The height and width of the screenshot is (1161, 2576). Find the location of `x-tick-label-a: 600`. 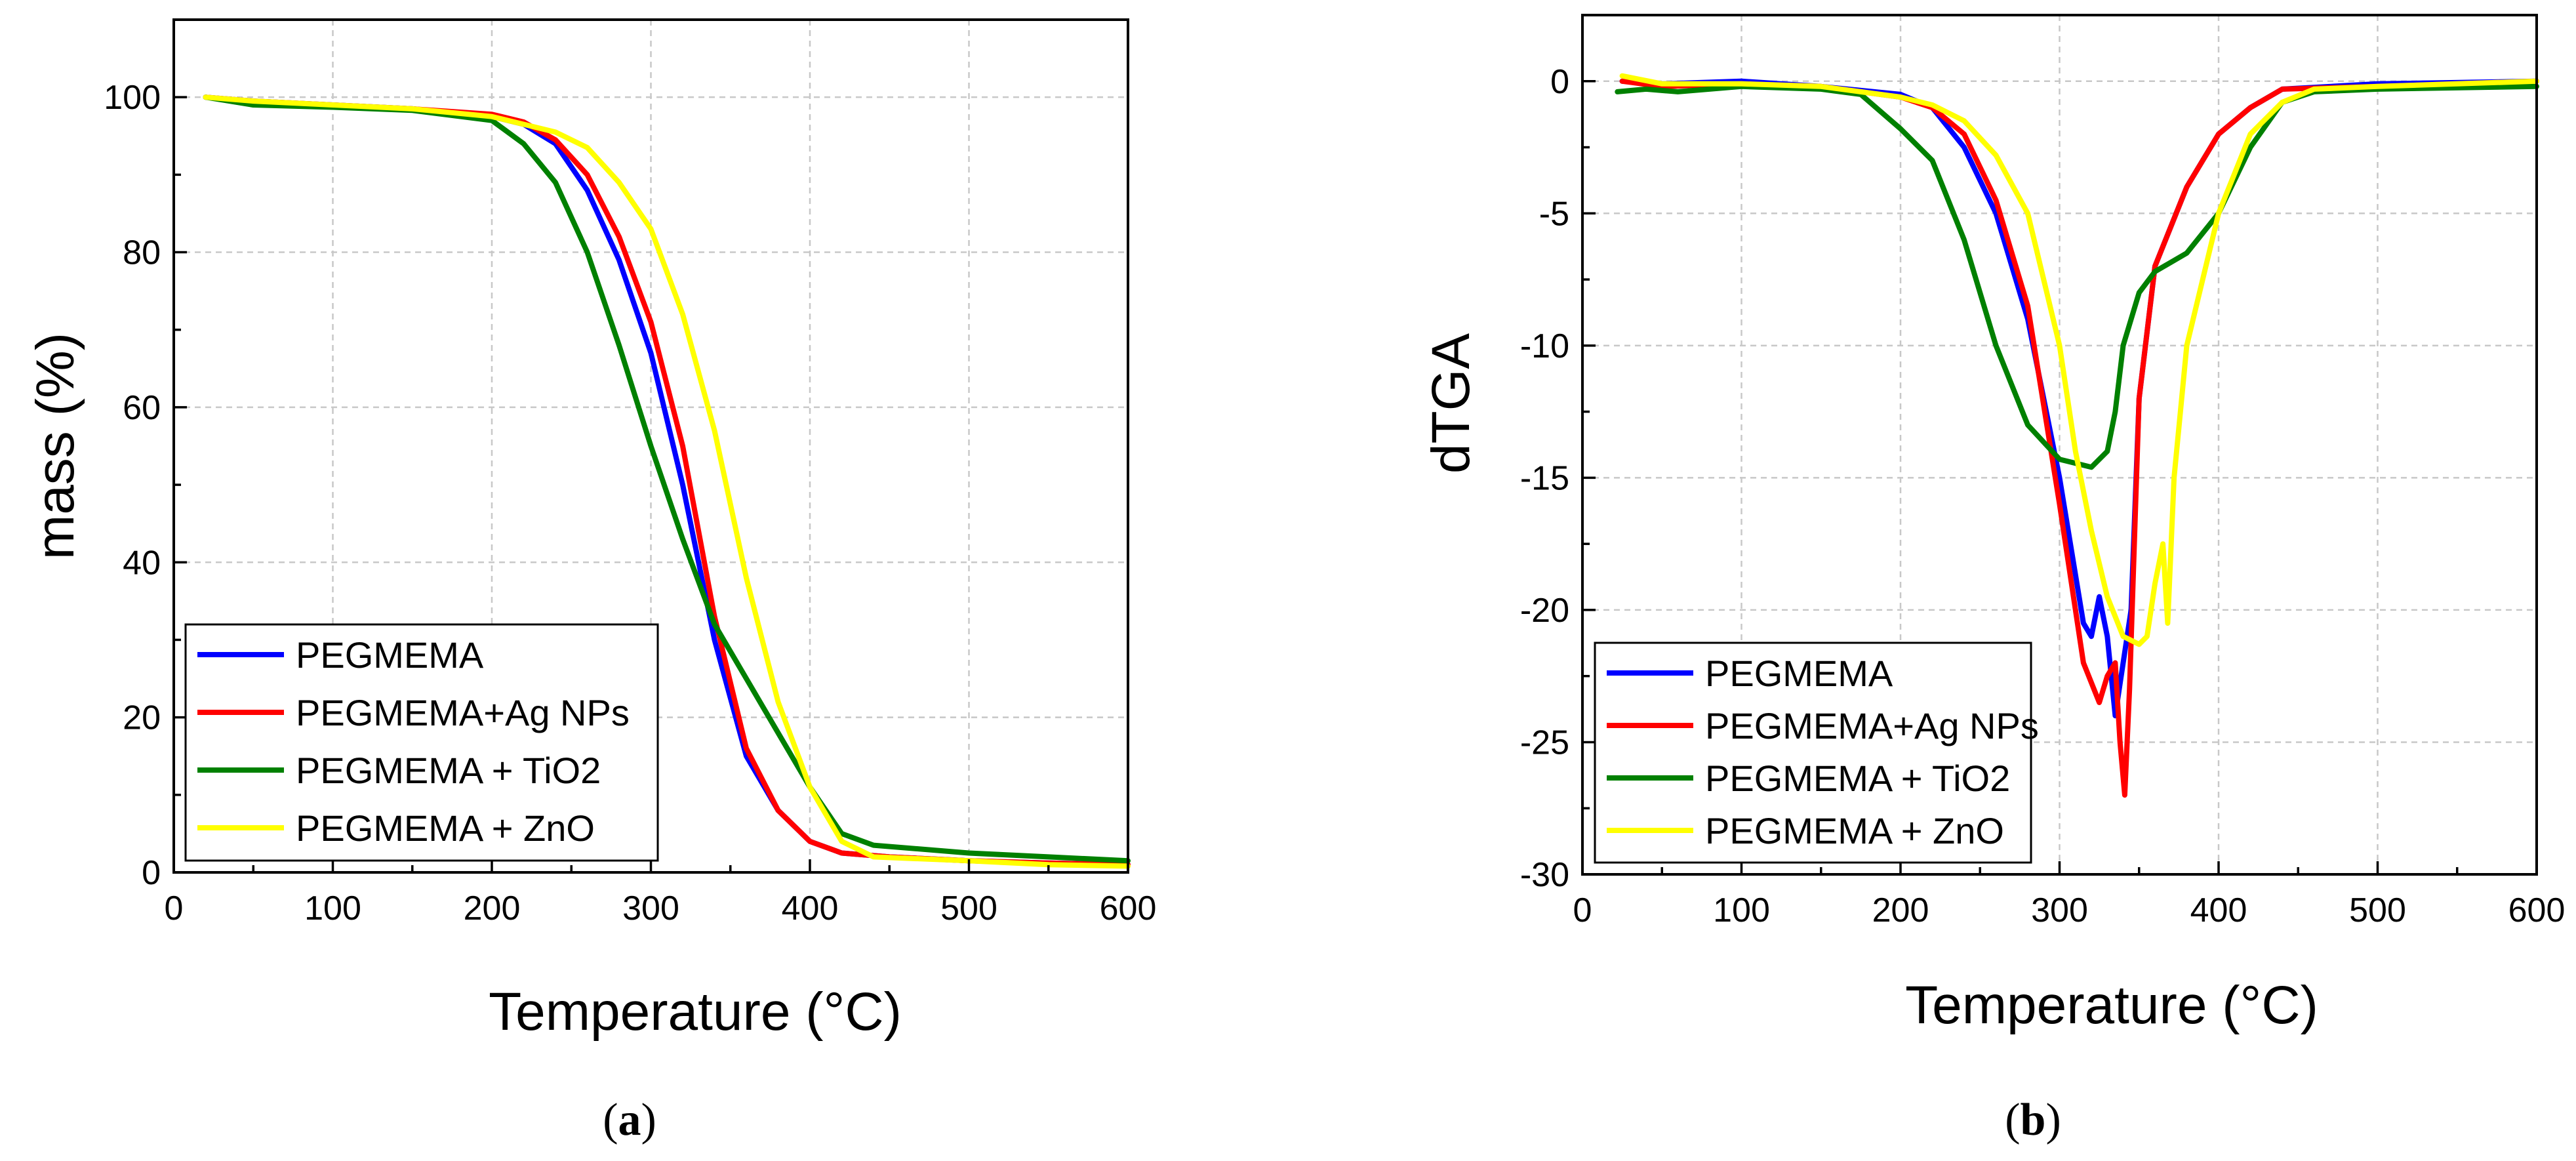

x-tick-label-a: 600 is located at coordinates (1128, 908).